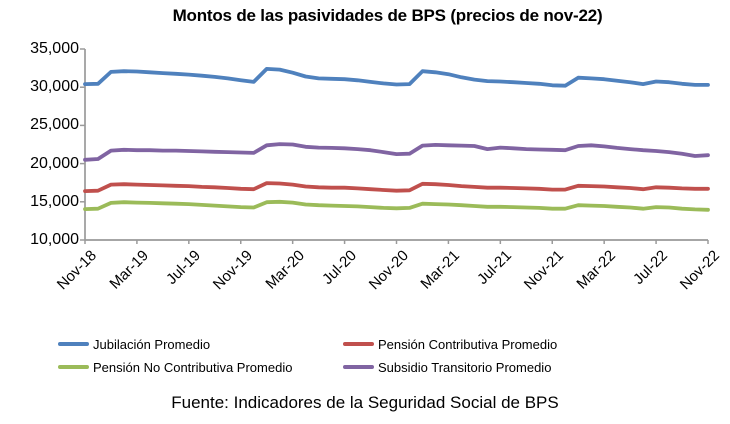 Image resolution: width=730 pixels, height=424 pixels. I want to click on y-tick-label: 35,000, so click(54, 48).